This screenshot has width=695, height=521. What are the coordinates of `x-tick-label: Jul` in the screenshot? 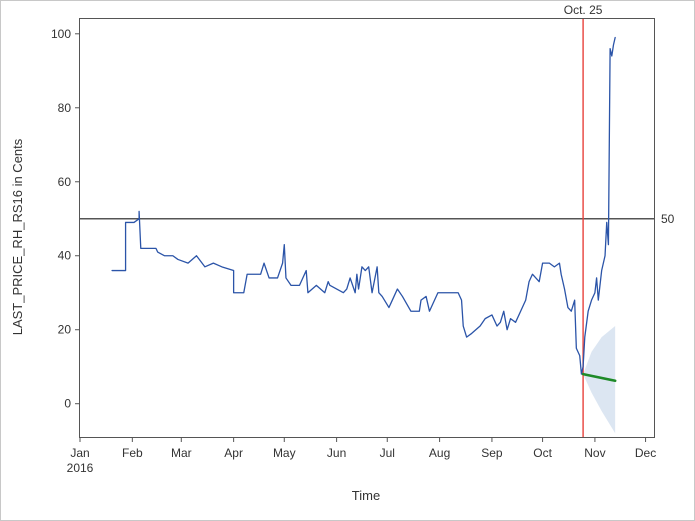 It's located at (387, 453).